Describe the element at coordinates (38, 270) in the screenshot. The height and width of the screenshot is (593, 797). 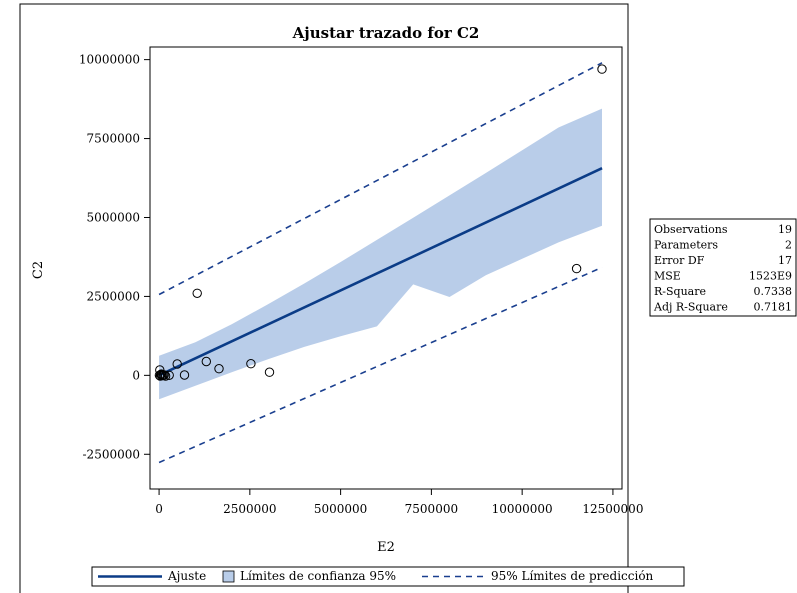
I see `y-axis-label: C2` at that location.